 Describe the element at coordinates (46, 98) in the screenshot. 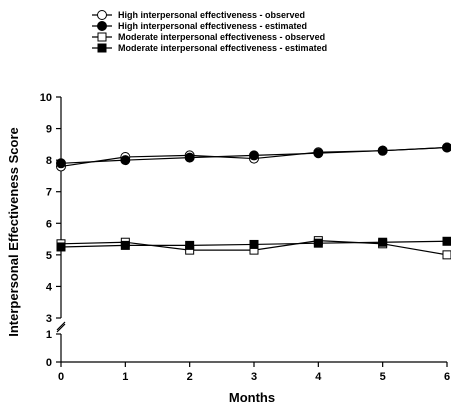

I see `y-tick-label: 10` at that location.